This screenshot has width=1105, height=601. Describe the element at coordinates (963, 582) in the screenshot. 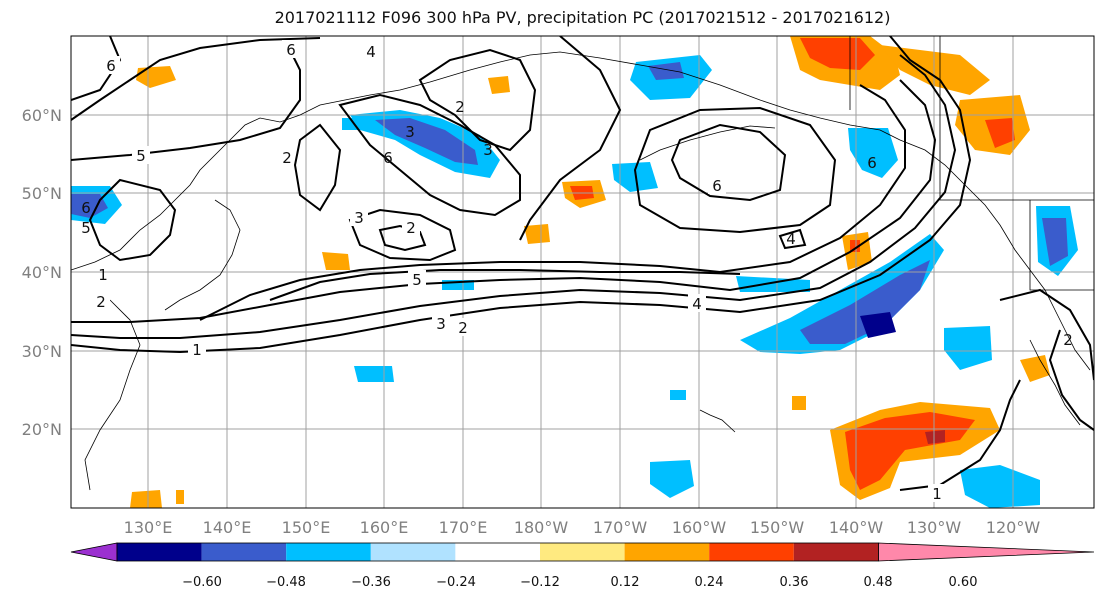

I see `colorbar-tick-label: 0.60` at that location.